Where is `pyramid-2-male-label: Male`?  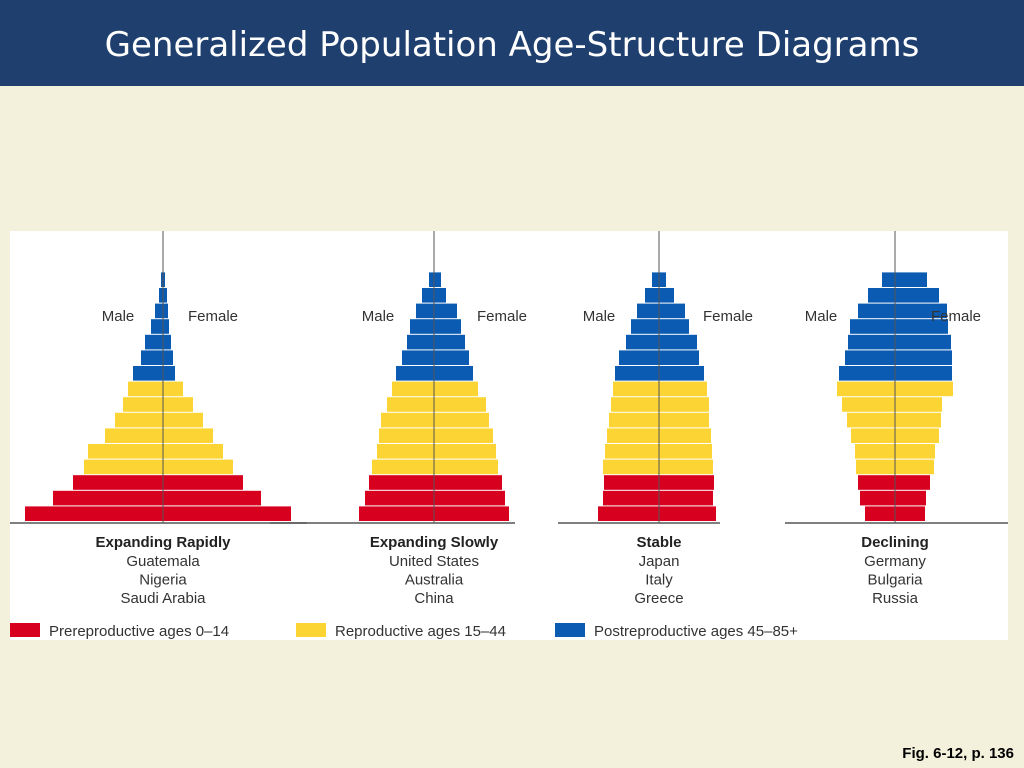
pyramid-2-male-label: Male is located at coordinates (378, 316).